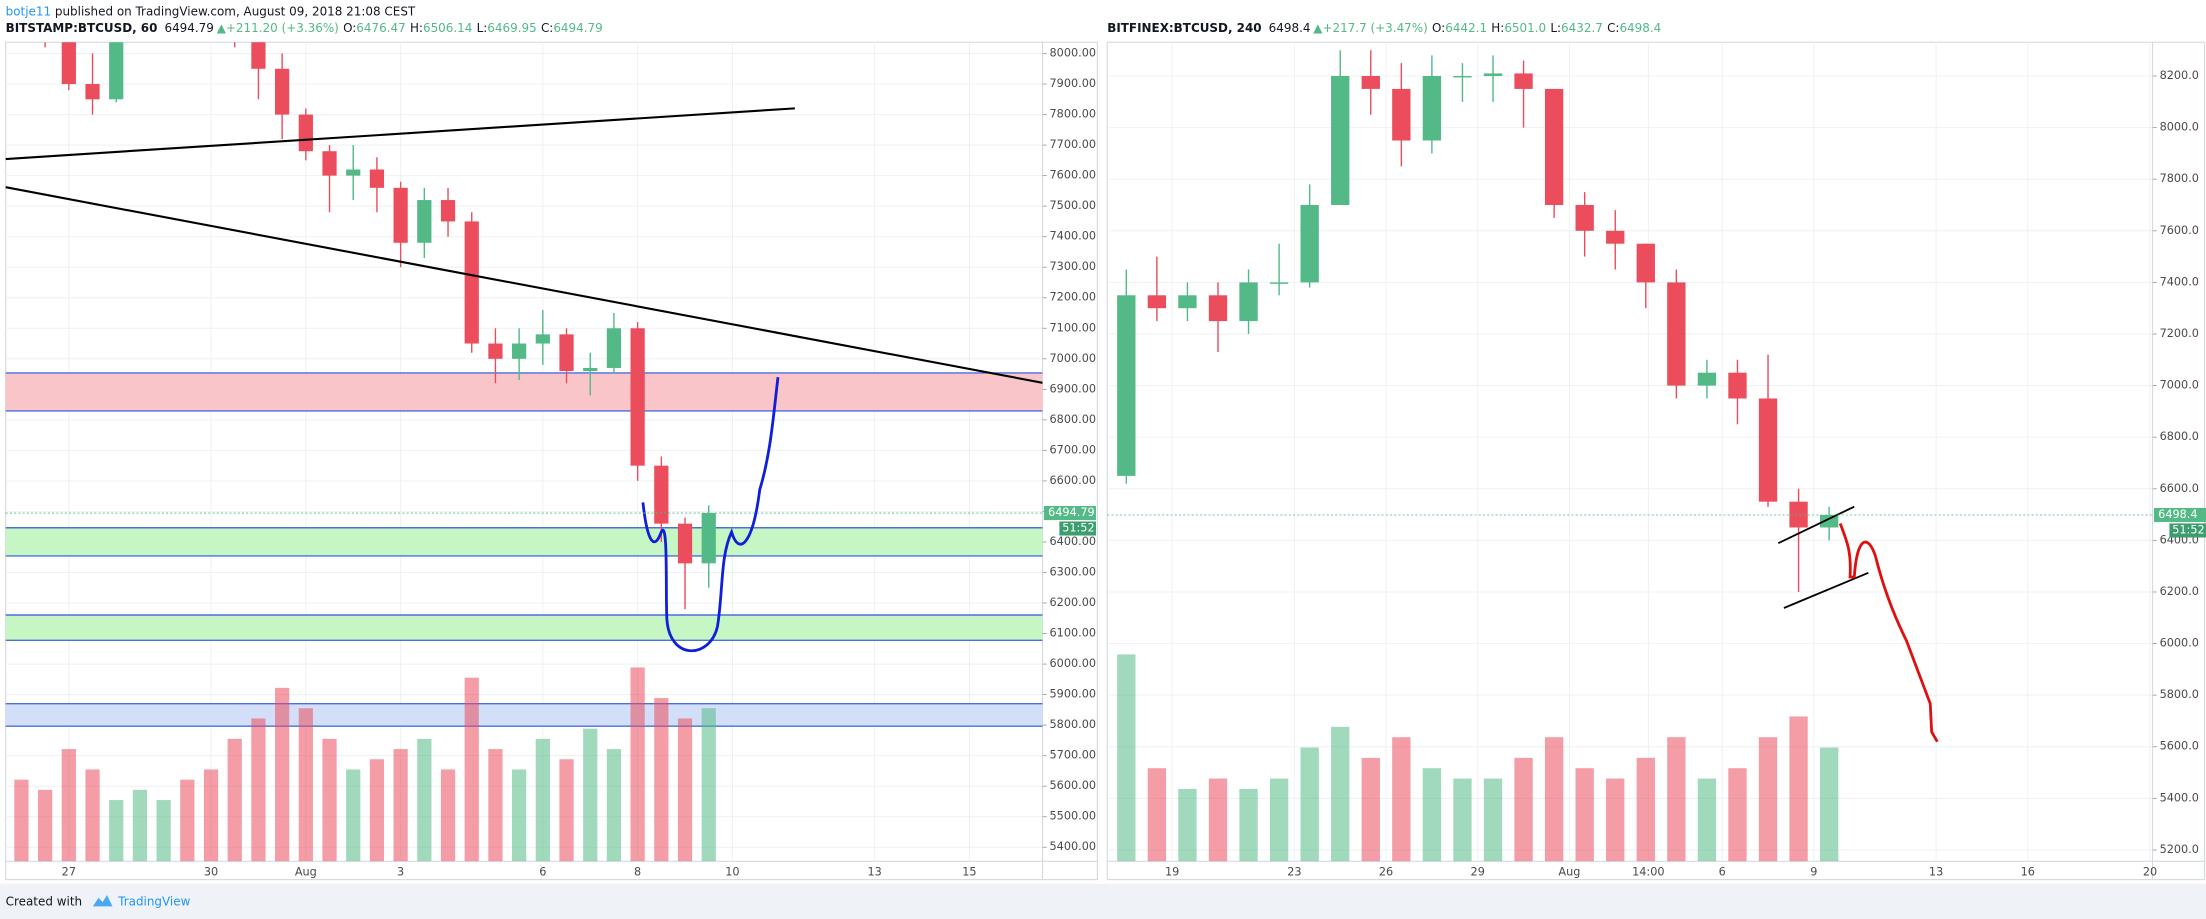 This screenshot has height=919, width=2206. I want to click on quote-field-value: 6501.0, so click(1525, 28).